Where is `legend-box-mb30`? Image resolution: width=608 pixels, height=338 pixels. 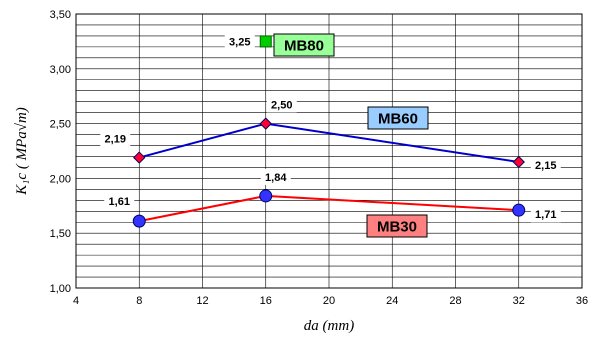 legend-box-mb30 is located at coordinates (397, 226).